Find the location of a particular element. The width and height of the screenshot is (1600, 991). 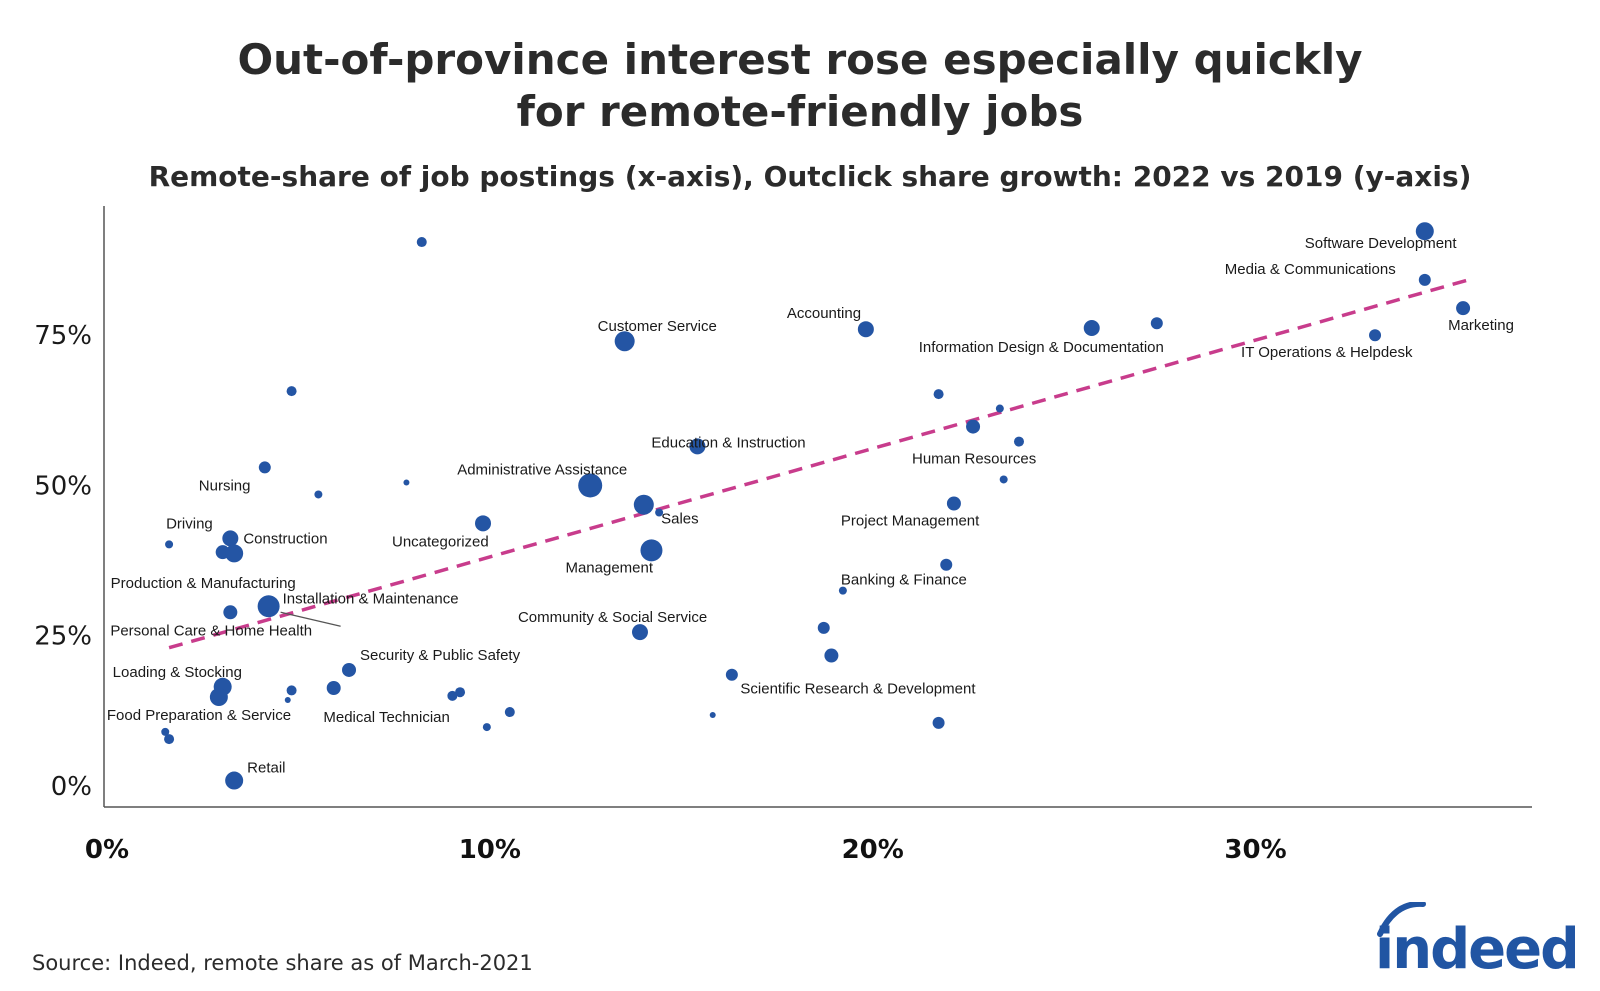

point-label-driving: Driving is located at coordinates (189, 523).